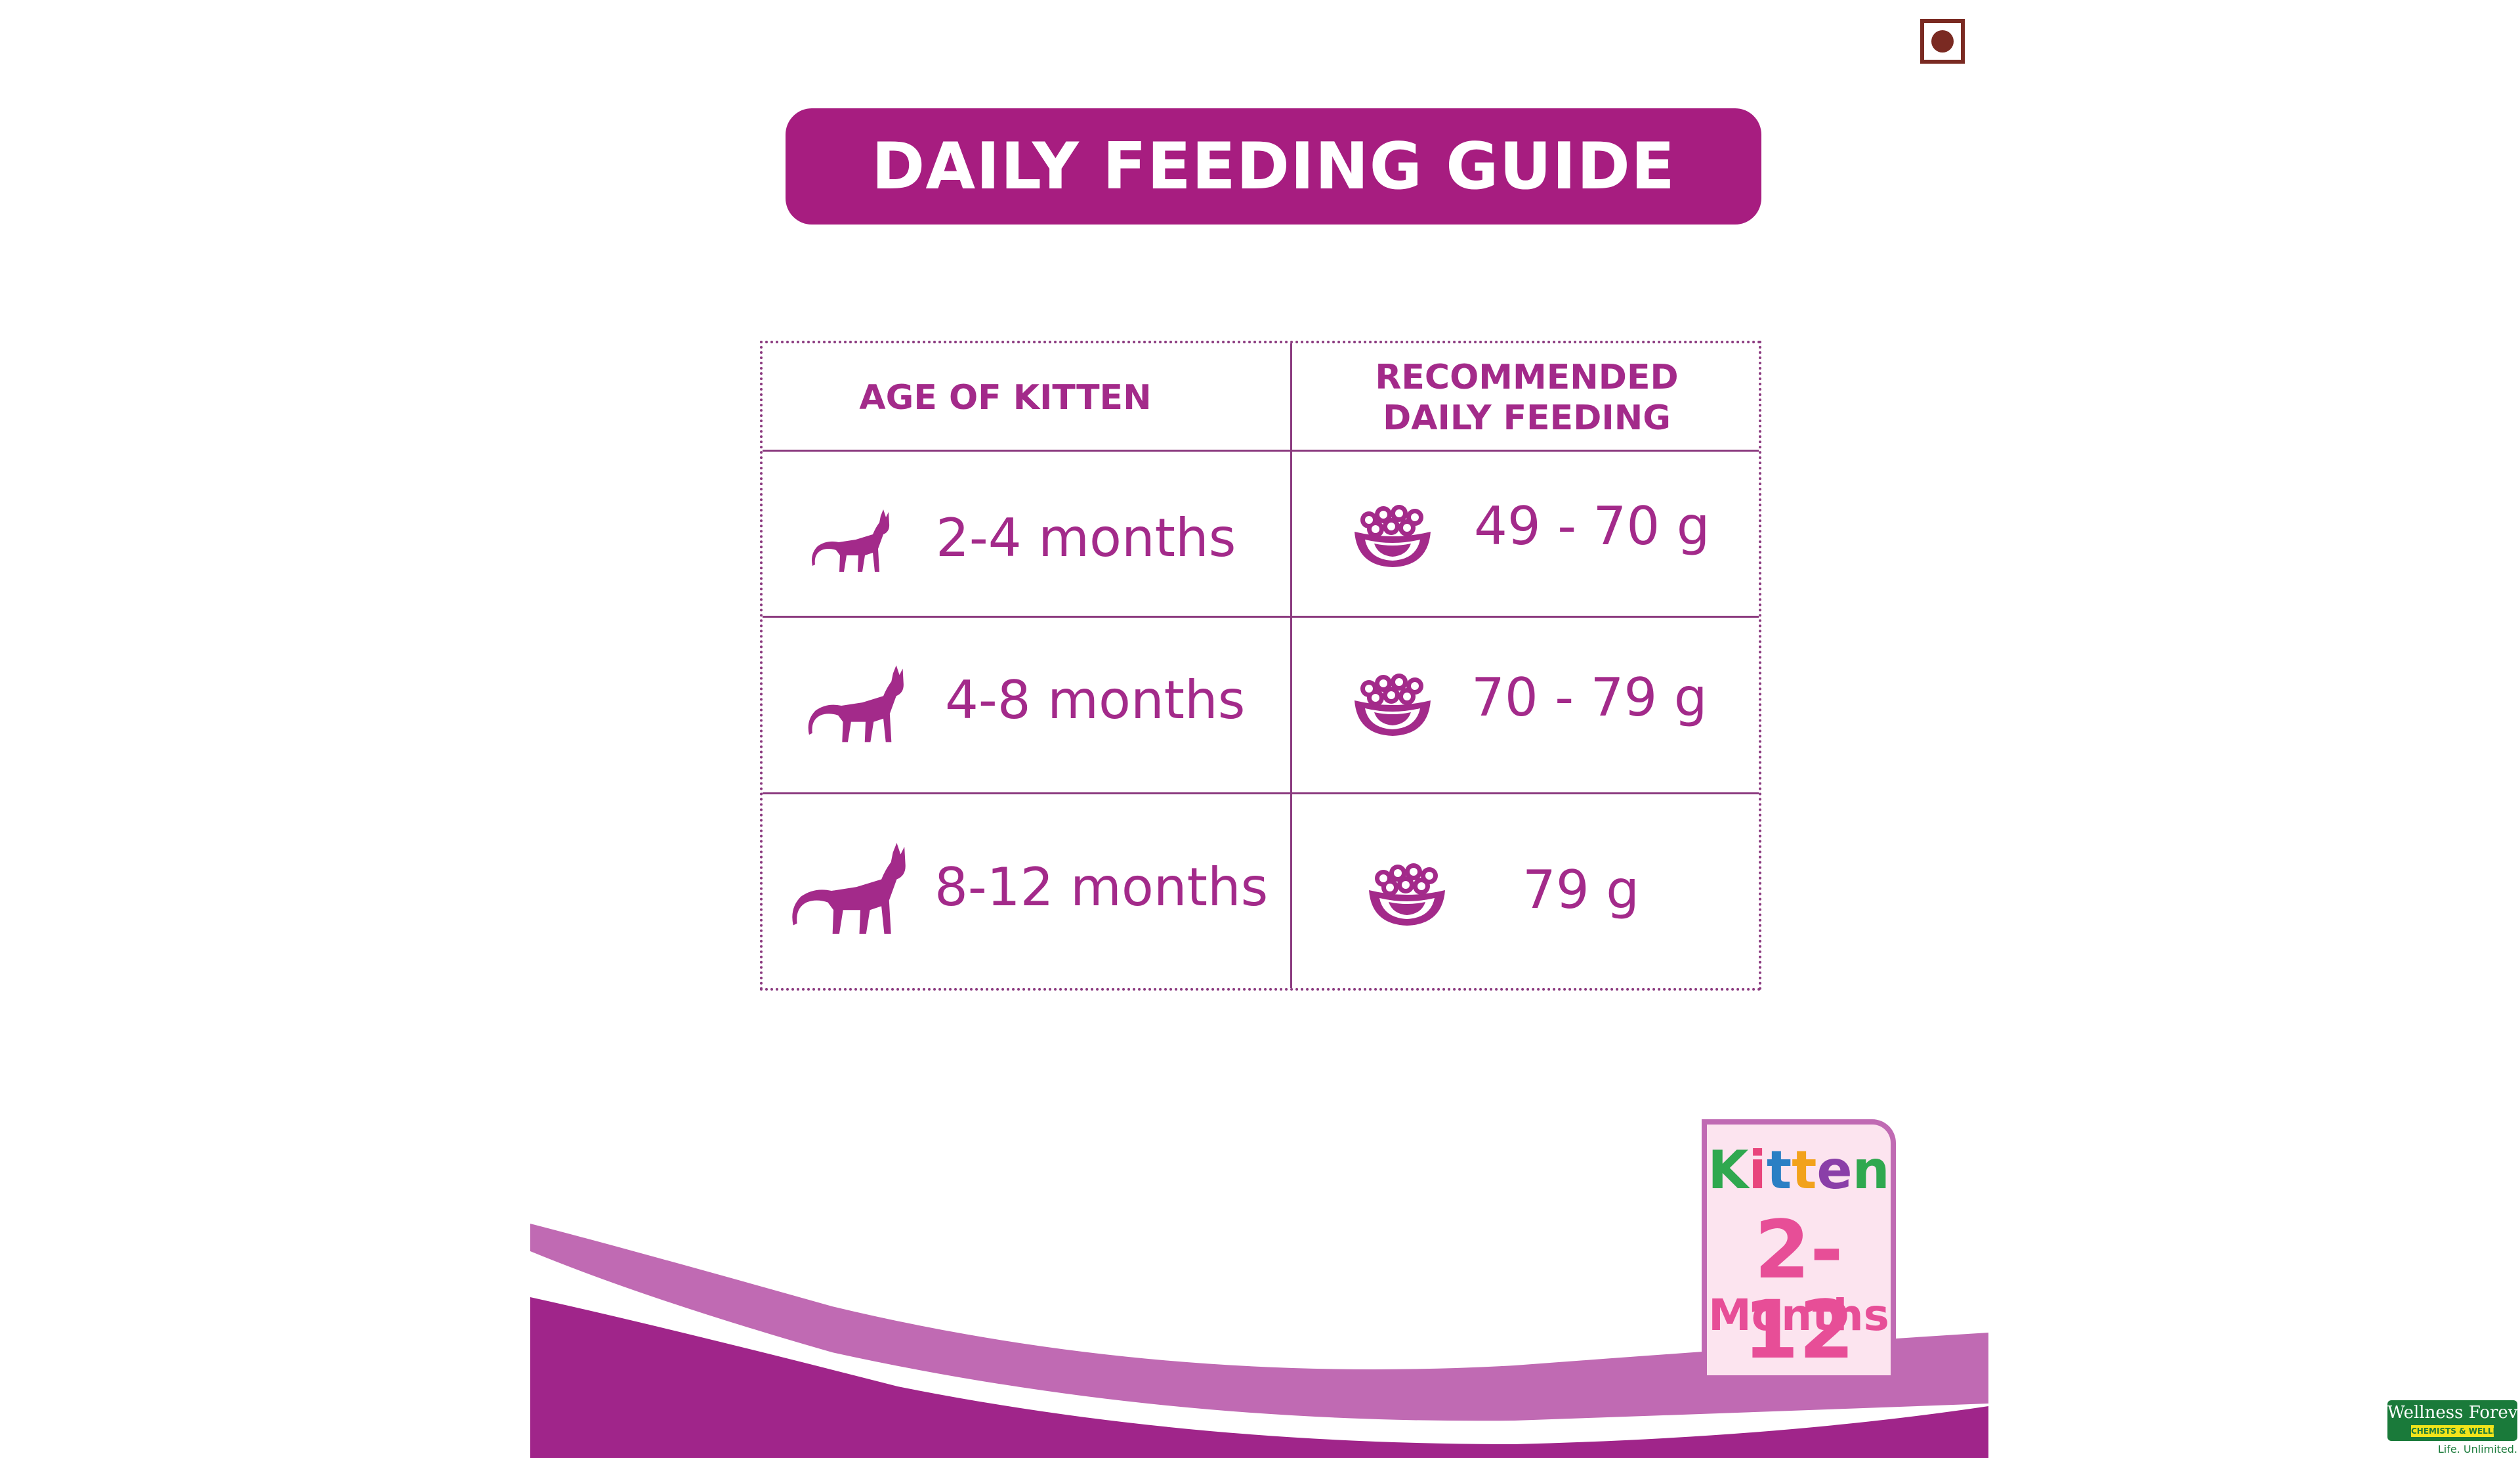 Image resolution: width=2520 pixels, height=1458 pixels. Describe the element at coordinates (1101, 887) in the screenshot. I see `age-label: 8-12 months` at that location.